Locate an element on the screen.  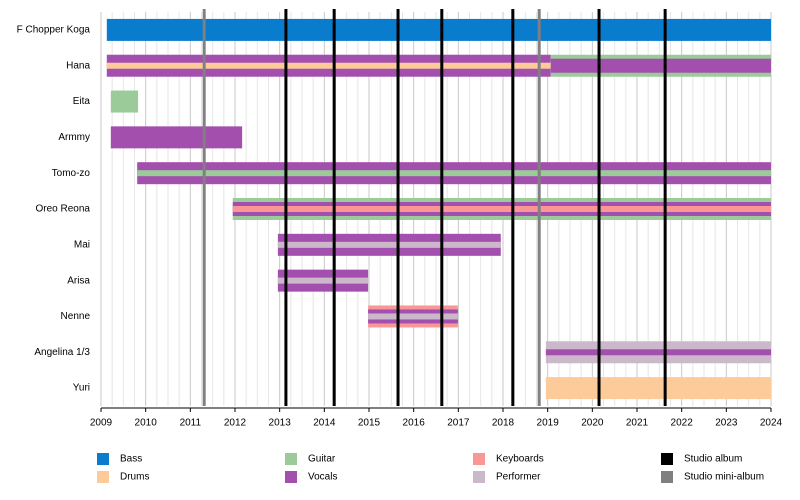
x-tick-label: 2021 is located at coordinates (637, 423).